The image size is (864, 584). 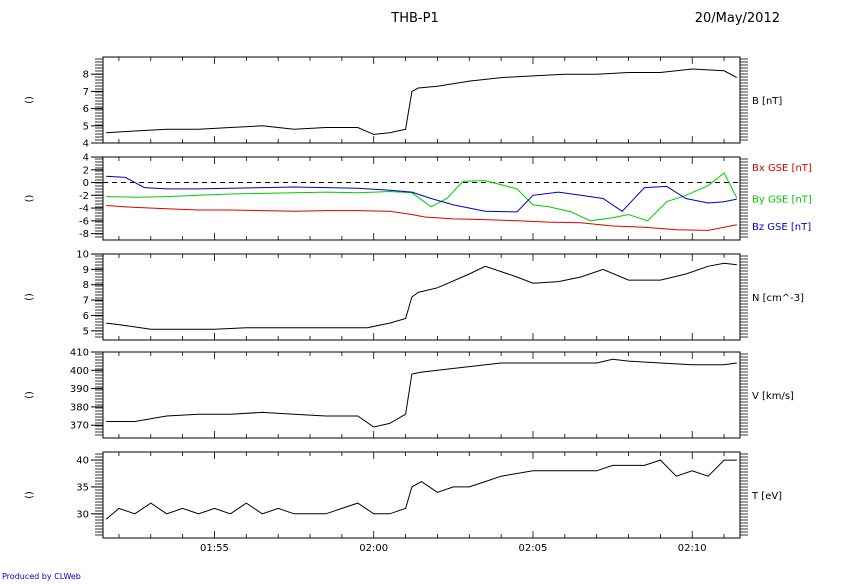 What do you see at coordinates (84, 221) in the screenshot?
I see `y-tick-label: -6` at bounding box center [84, 221].